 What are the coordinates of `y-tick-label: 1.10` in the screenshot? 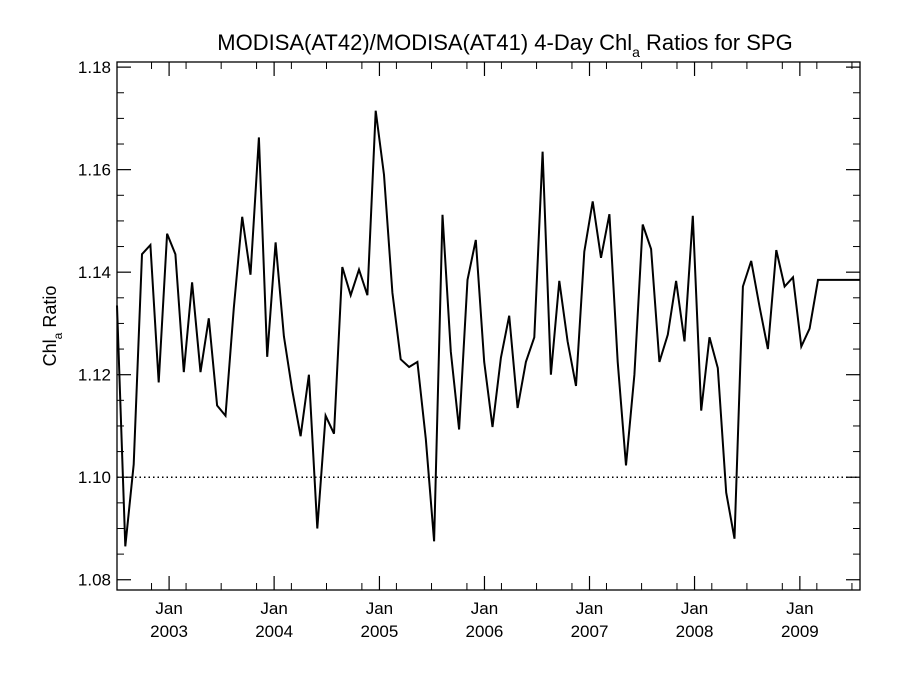 It's located at (94, 477).